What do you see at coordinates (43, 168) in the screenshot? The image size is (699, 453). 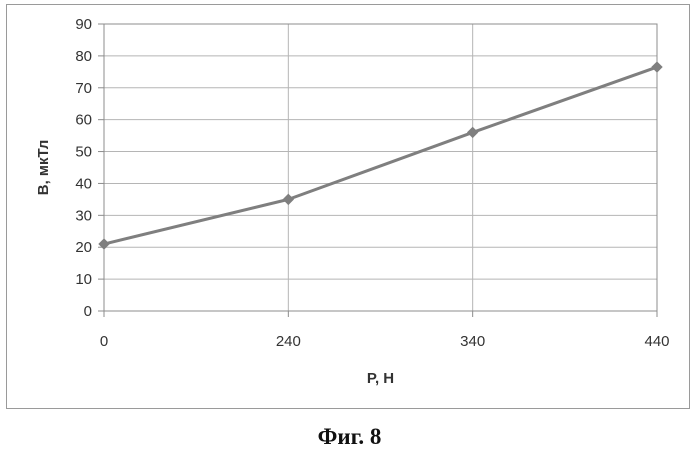 I see `y-axis-title: B, мкТл` at bounding box center [43, 168].